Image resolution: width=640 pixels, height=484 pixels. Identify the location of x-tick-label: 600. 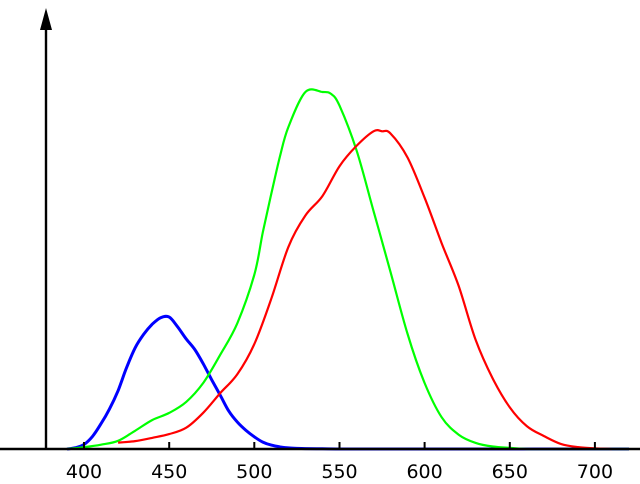
(424, 472).